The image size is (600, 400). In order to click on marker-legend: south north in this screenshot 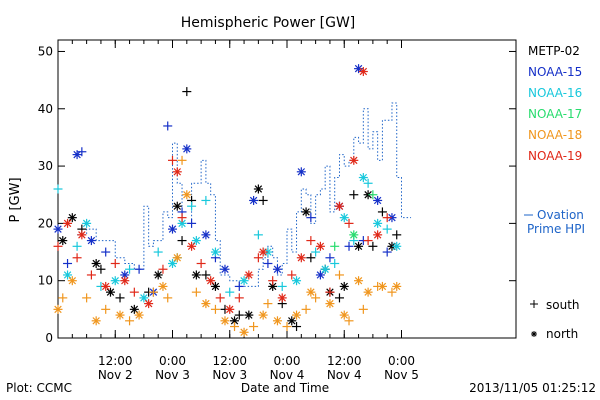, I will do `click(555, 319)`.